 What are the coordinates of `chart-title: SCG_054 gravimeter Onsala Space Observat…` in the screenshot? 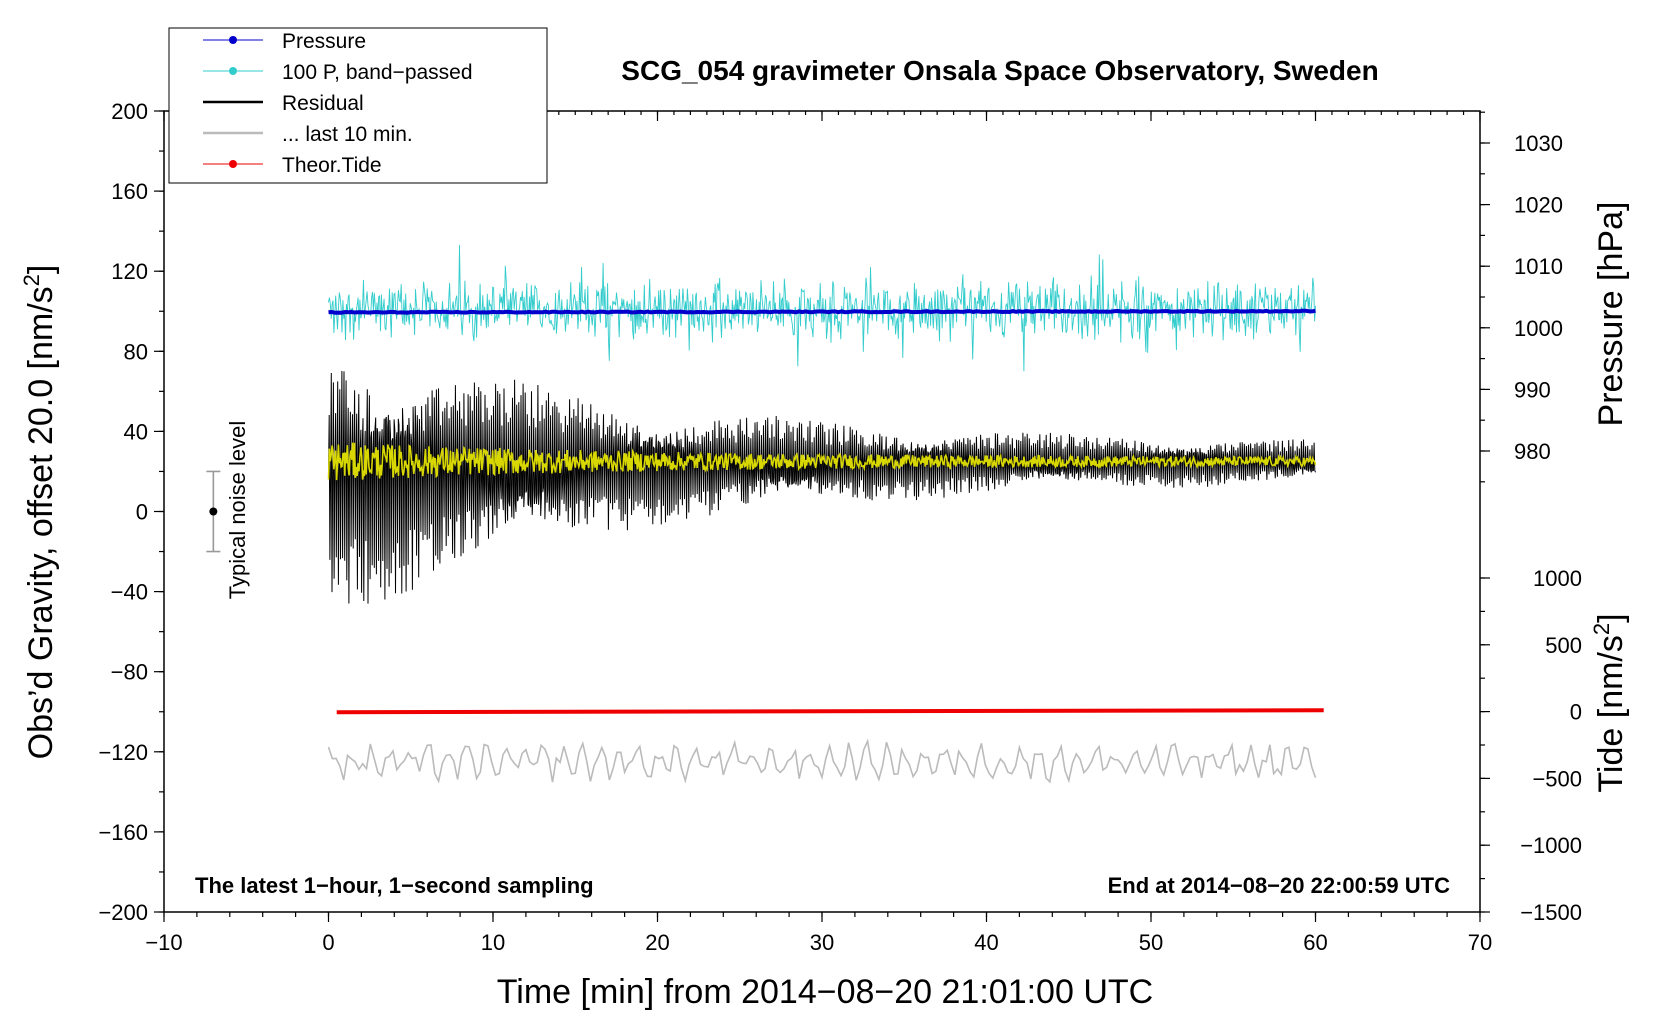 It's located at (999, 70).